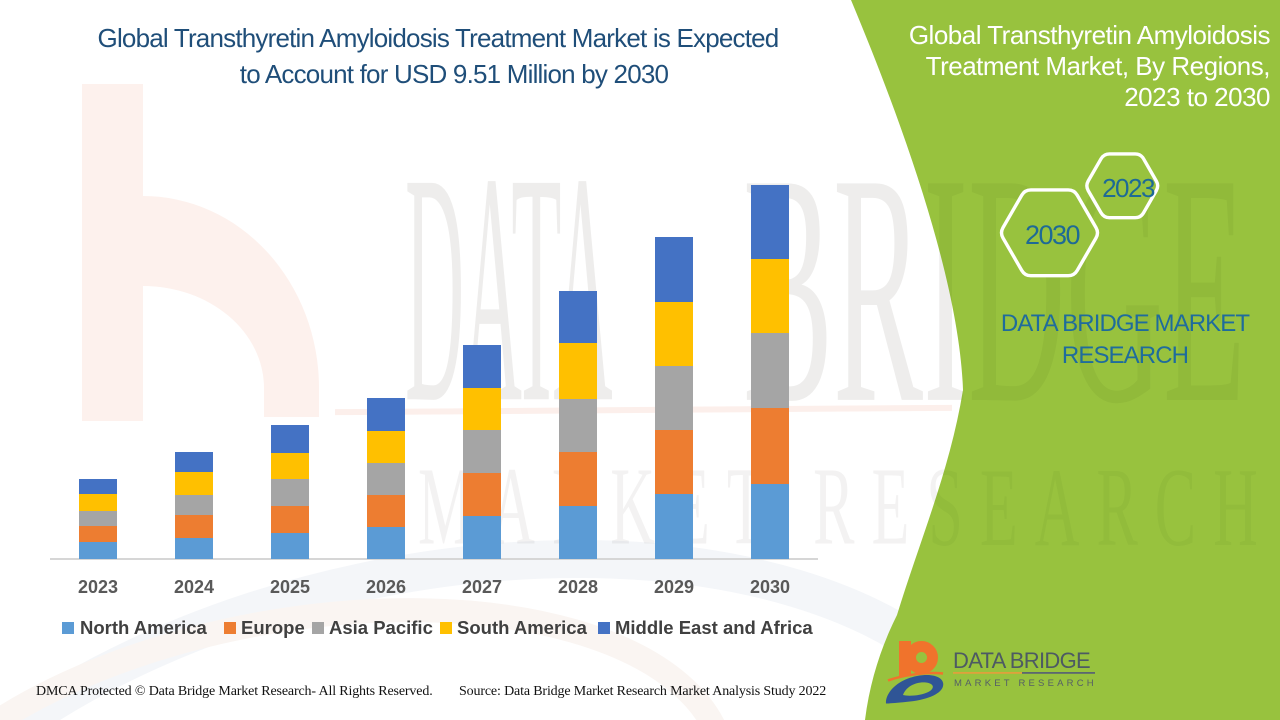 The width and height of the screenshot is (1280, 720). I want to click on svg-text: DATA BRIDGE, so click(1021, 660).